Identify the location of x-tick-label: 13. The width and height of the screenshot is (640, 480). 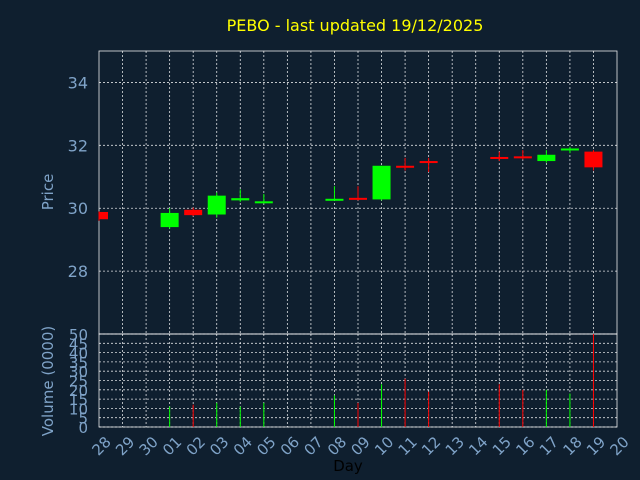
(455, 446).